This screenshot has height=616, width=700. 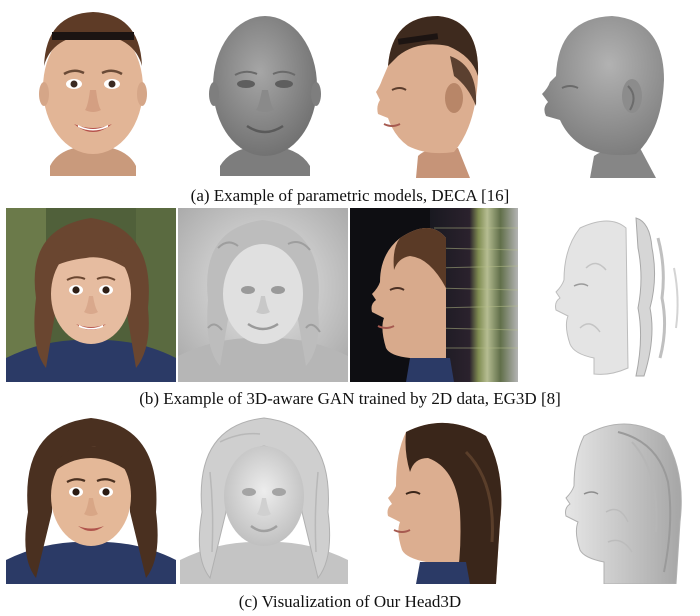 What do you see at coordinates (423, 92) in the screenshot?
I see `deca-textured-side-image` at bounding box center [423, 92].